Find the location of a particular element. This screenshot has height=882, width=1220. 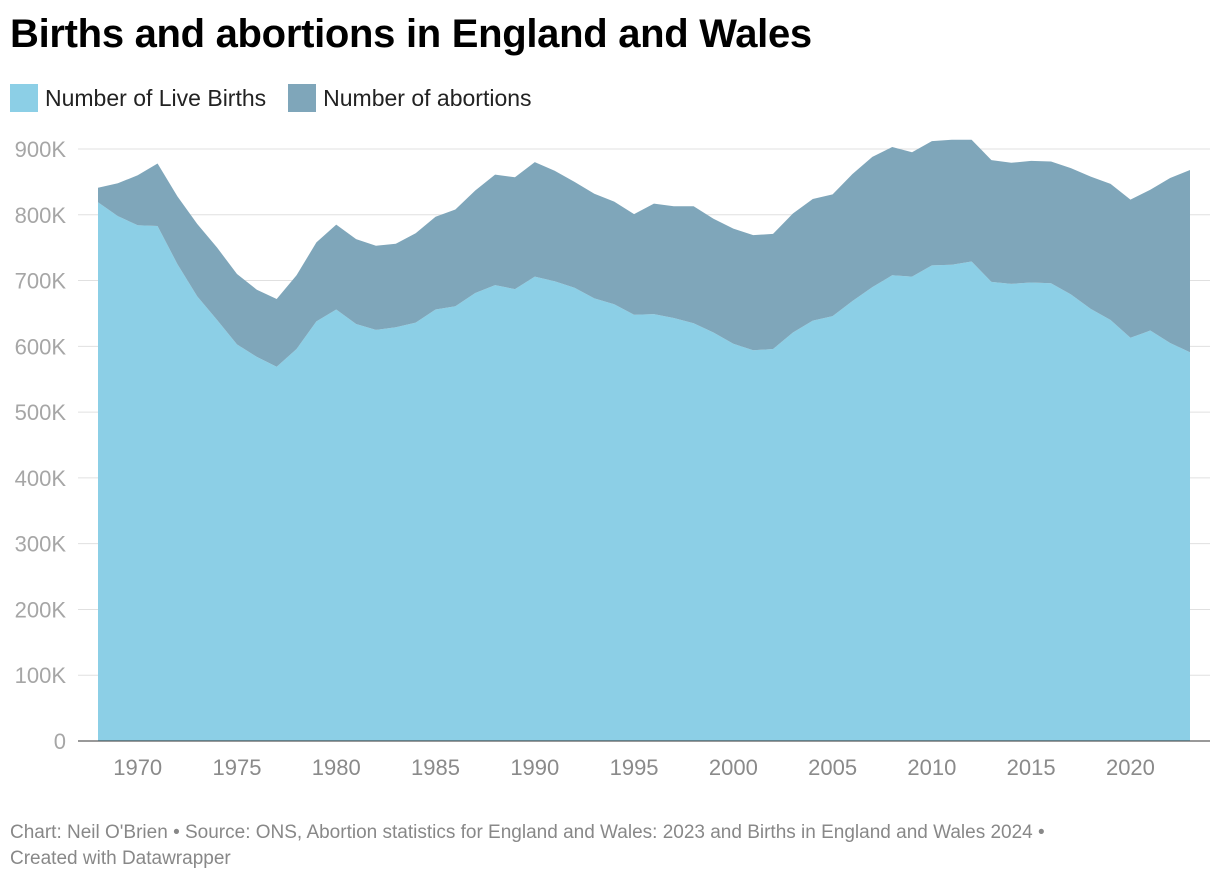

legend-item-abortions: Number of abortions is located at coordinates (410, 98).